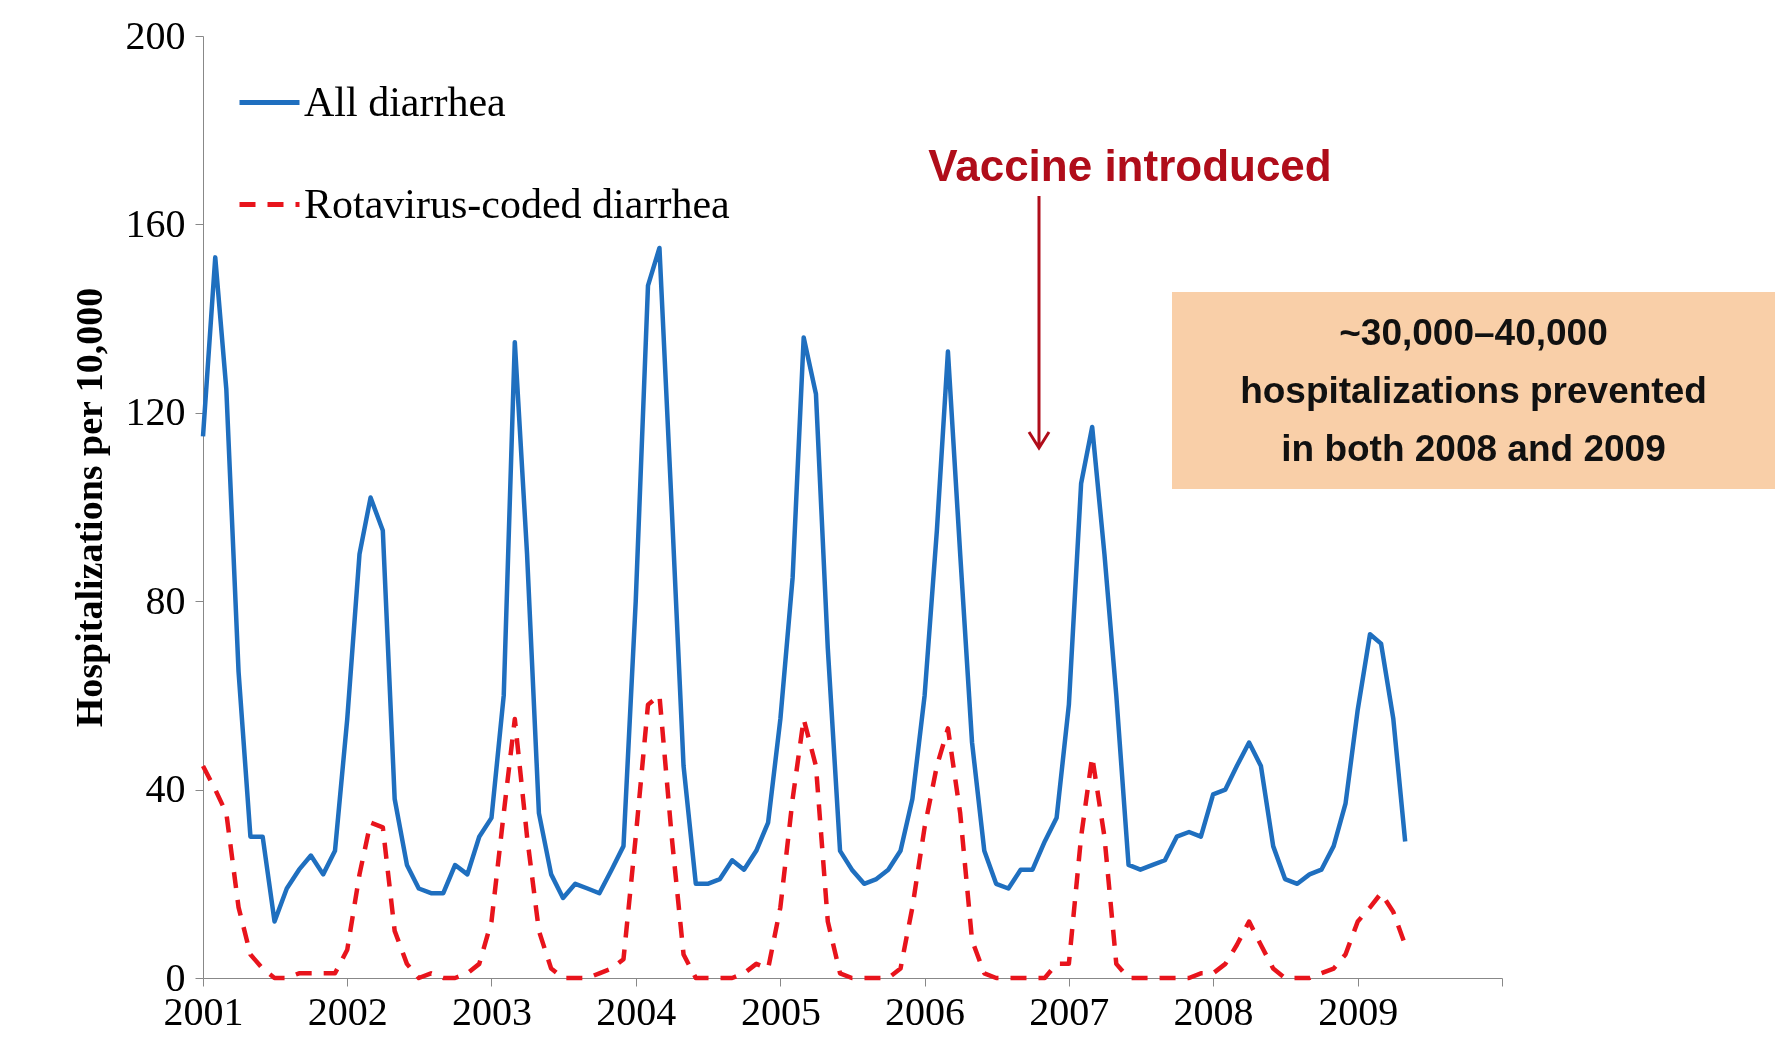  Describe the element at coordinates (165, 789) in the screenshot. I see `y-tick-label: 40` at that location.